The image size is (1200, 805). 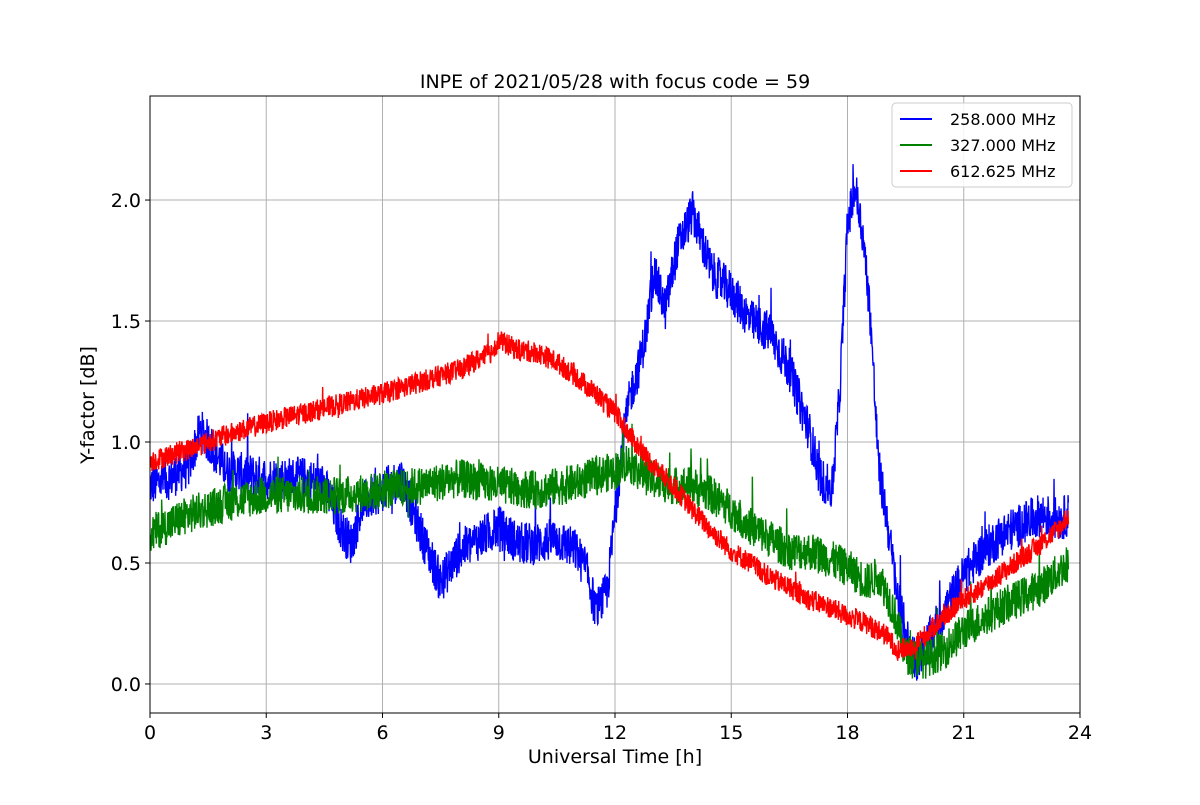 What do you see at coordinates (499, 733) in the screenshot?
I see `x-tick-label: 9` at bounding box center [499, 733].